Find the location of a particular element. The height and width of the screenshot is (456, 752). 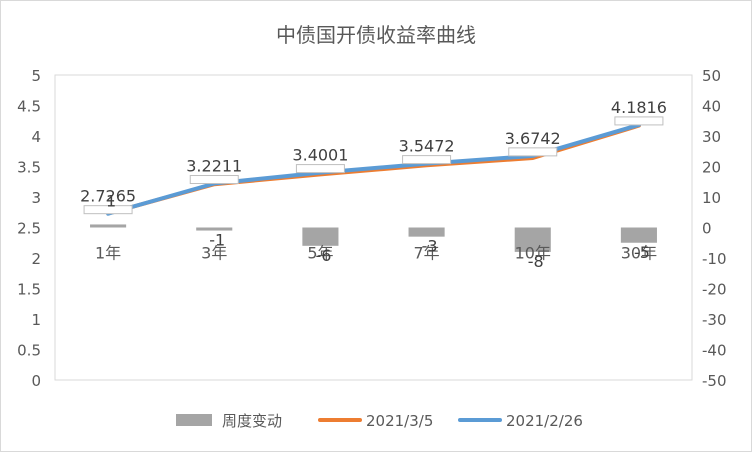

bar-data-label: -8 is located at coordinates (536, 261).